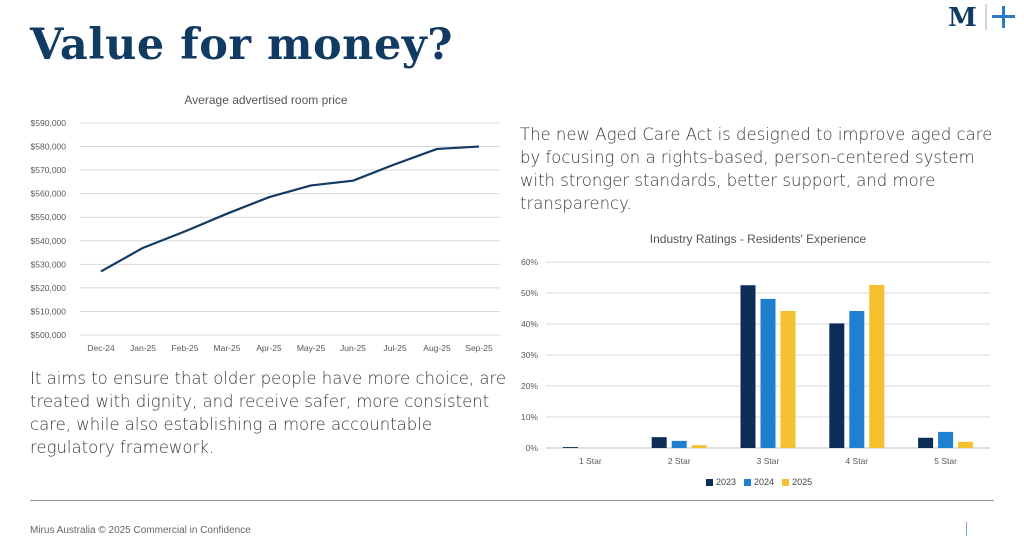 This screenshot has height=551, width=1024. Describe the element at coordinates (590, 461) in the screenshot. I see `bar-xtick-label: 1 Star` at that location.